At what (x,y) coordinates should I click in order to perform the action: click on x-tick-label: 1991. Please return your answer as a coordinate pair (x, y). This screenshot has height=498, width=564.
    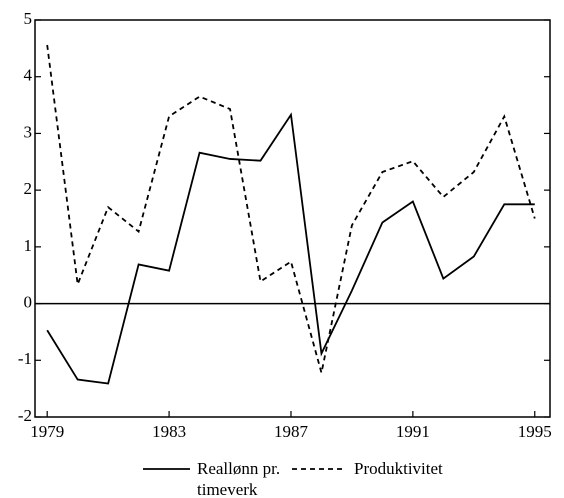
    Looking at the image, I should click on (413, 431).